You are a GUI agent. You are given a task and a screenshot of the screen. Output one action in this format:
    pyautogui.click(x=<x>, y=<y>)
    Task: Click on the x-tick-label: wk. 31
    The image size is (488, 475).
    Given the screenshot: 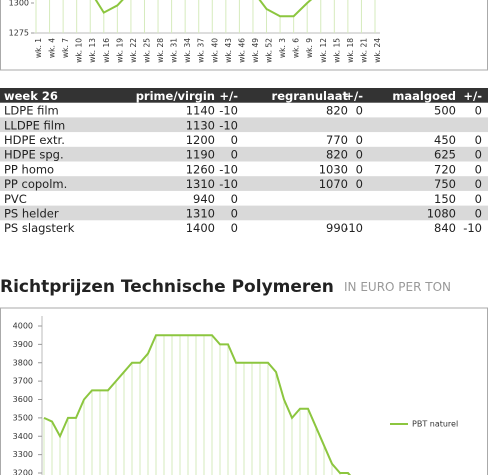 What is the action you would take?
    pyautogui.click(x=174, y=50)
    